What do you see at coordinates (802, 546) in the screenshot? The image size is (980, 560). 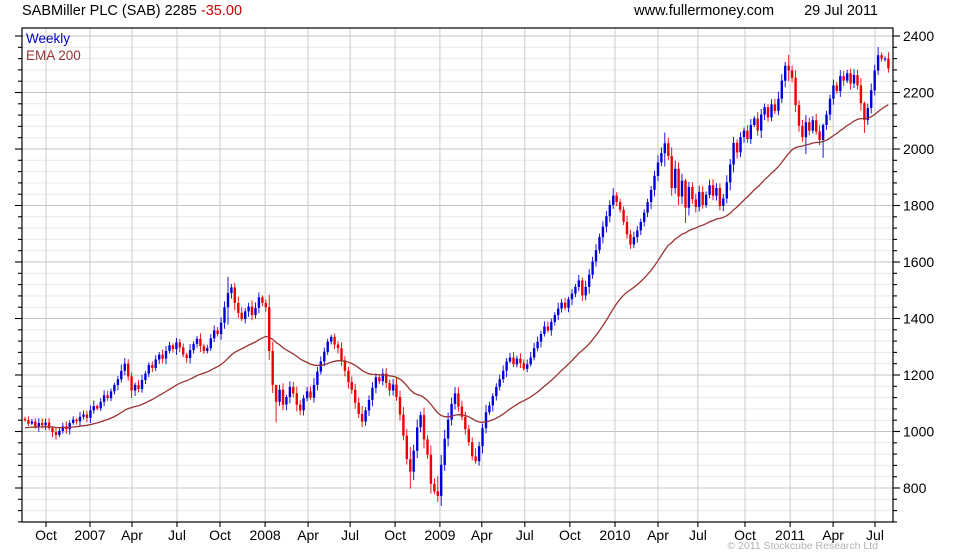 I see `copyright-notice: © 2011 Stockcube Research Ltd` at bounding box center [802, 546].